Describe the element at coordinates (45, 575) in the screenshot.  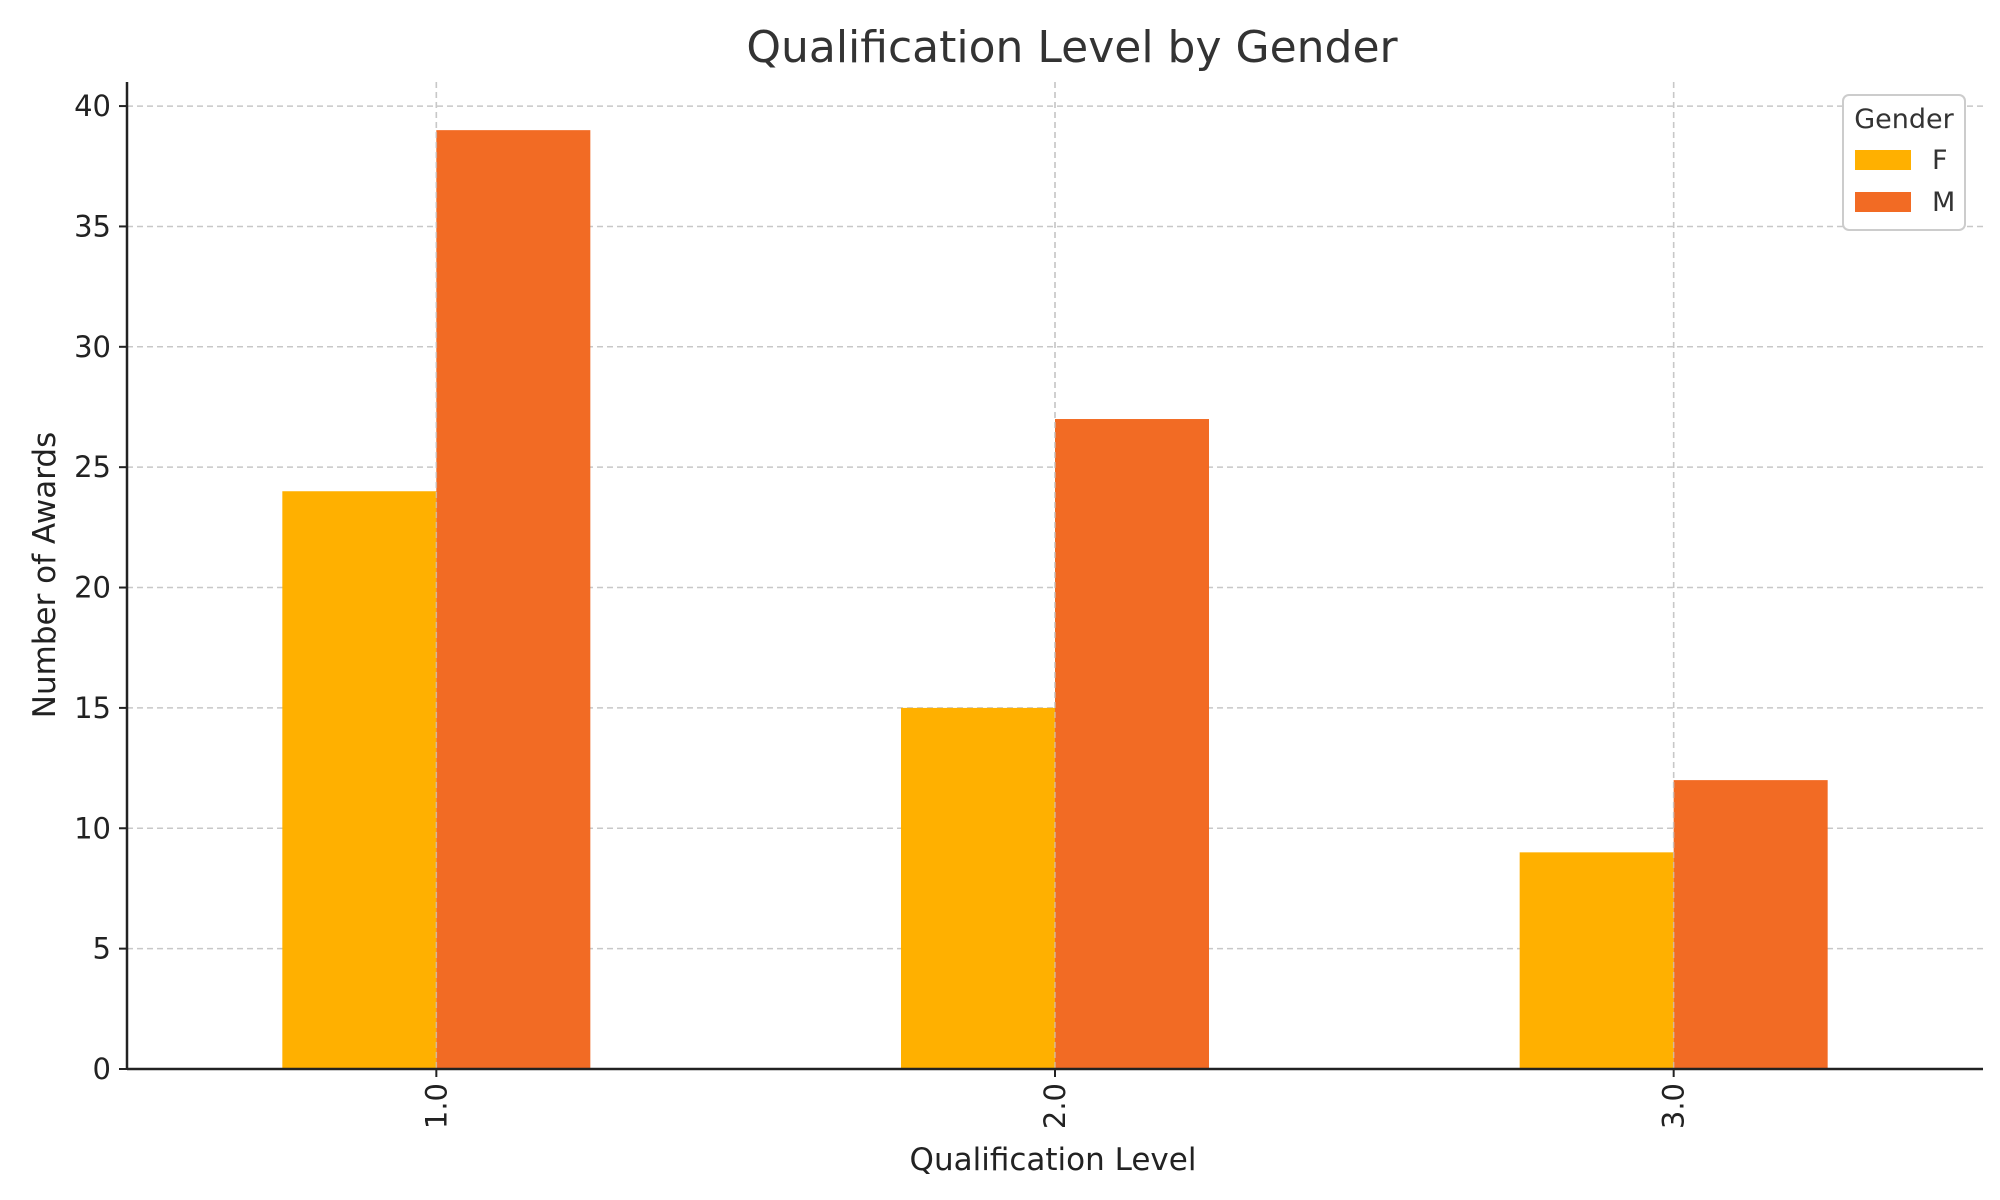
I see `y-axis-label: Number of Awards` at that location.